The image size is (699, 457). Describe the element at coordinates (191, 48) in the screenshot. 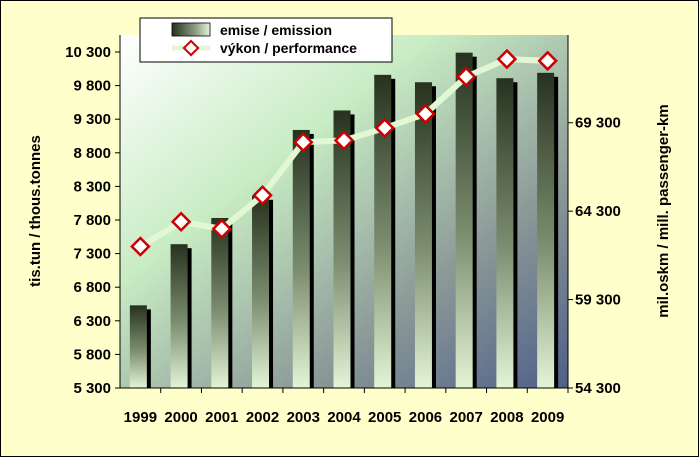

I see `legend-swatch-marker` at that location.